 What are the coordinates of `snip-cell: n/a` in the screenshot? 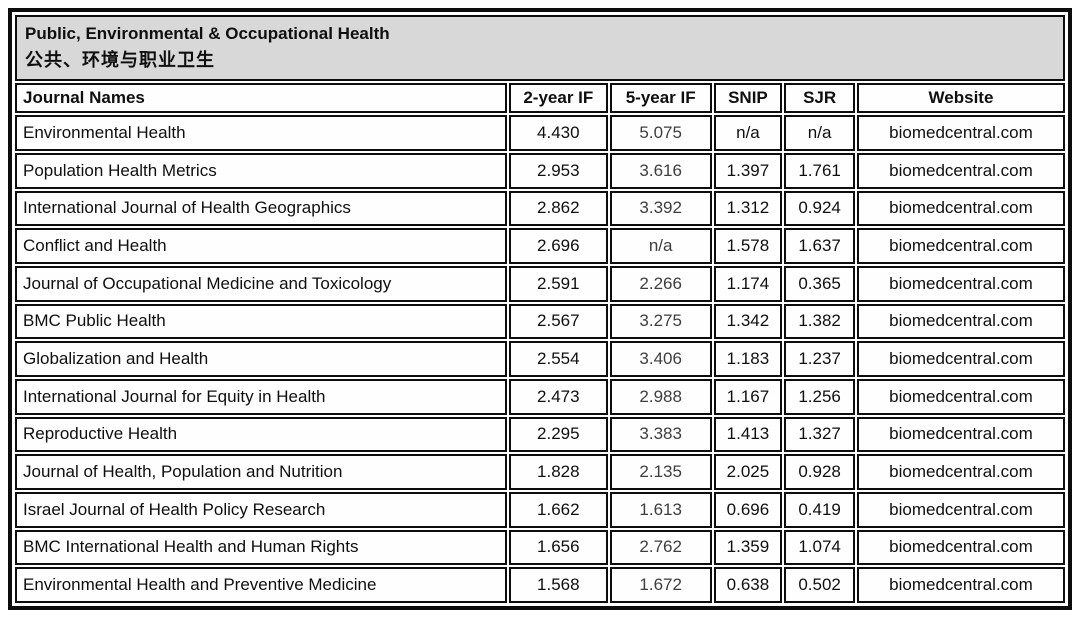 It's located at (748, 133).